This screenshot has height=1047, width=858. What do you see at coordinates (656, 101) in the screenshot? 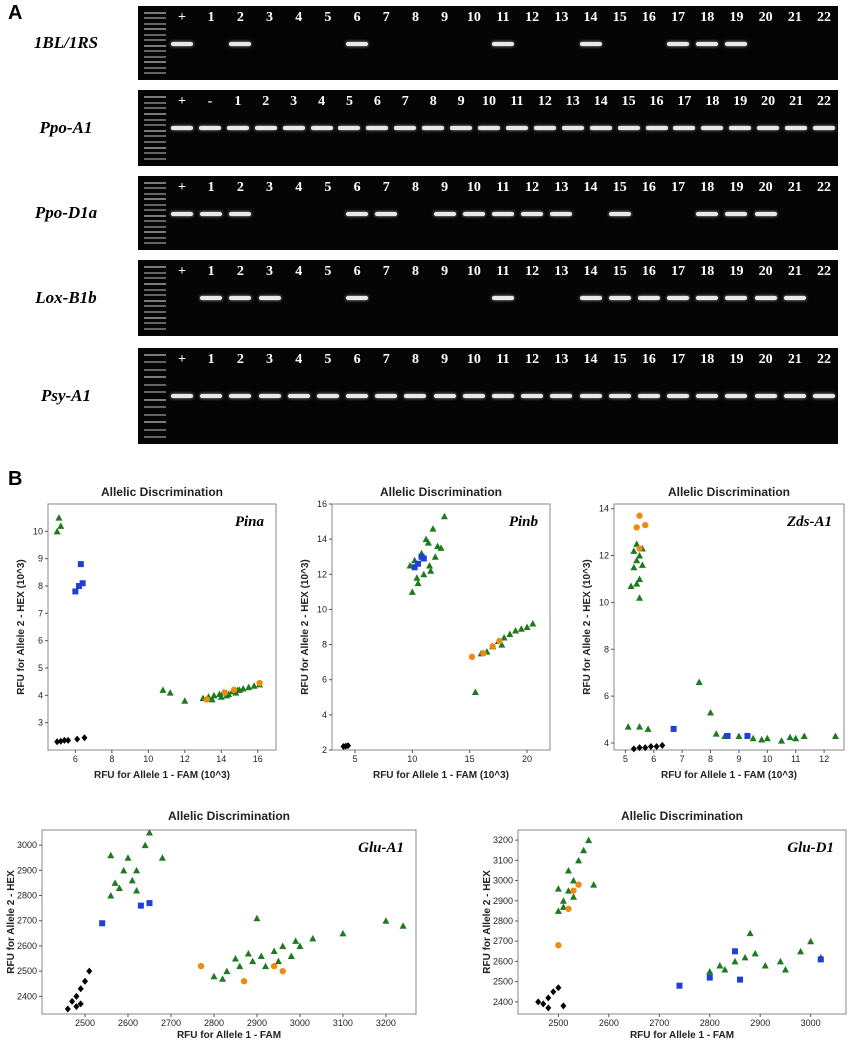
I see `lane-label: 16` at bounding box center [656, 101].